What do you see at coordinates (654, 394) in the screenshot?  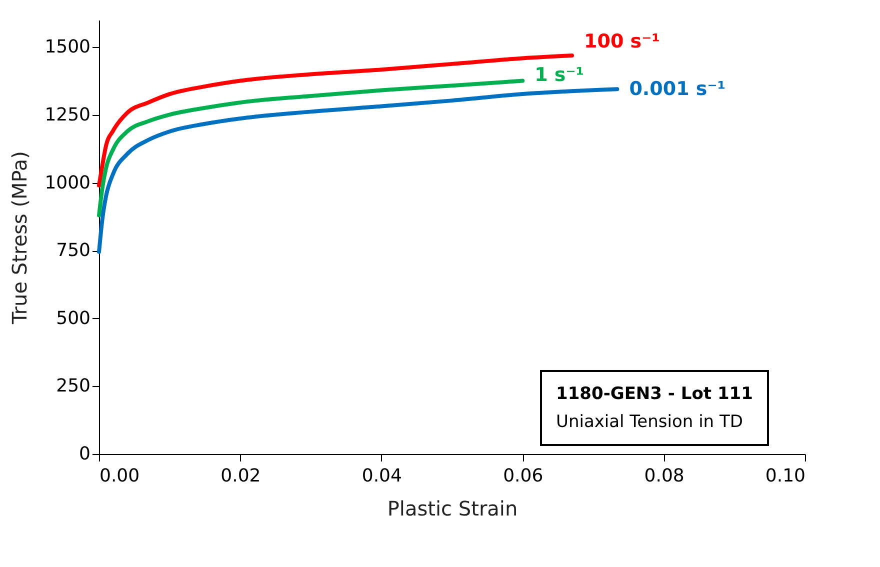 I see `annotation: 1180-GEN3 - Lot 111` at bounding box center [654, 394].